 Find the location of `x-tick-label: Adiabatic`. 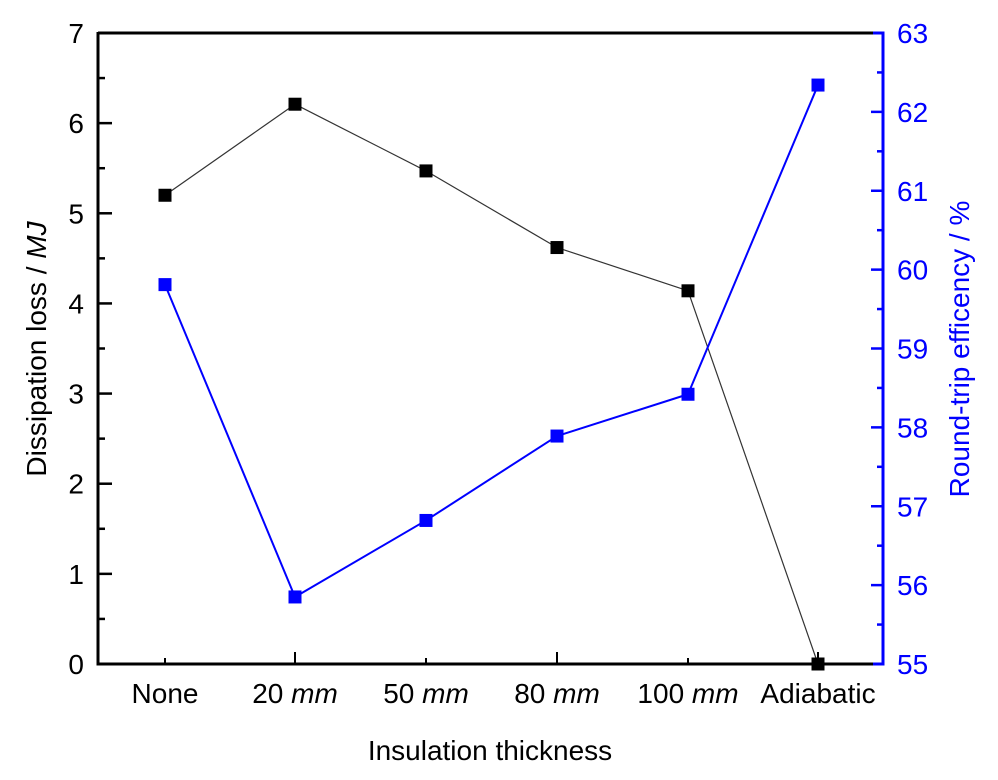

x-tick-label: Adiabatic is located at coordinates (817, 693).